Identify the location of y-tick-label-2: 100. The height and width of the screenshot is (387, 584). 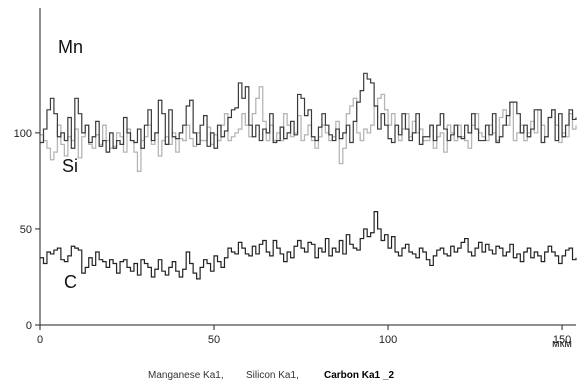
(23, 134).